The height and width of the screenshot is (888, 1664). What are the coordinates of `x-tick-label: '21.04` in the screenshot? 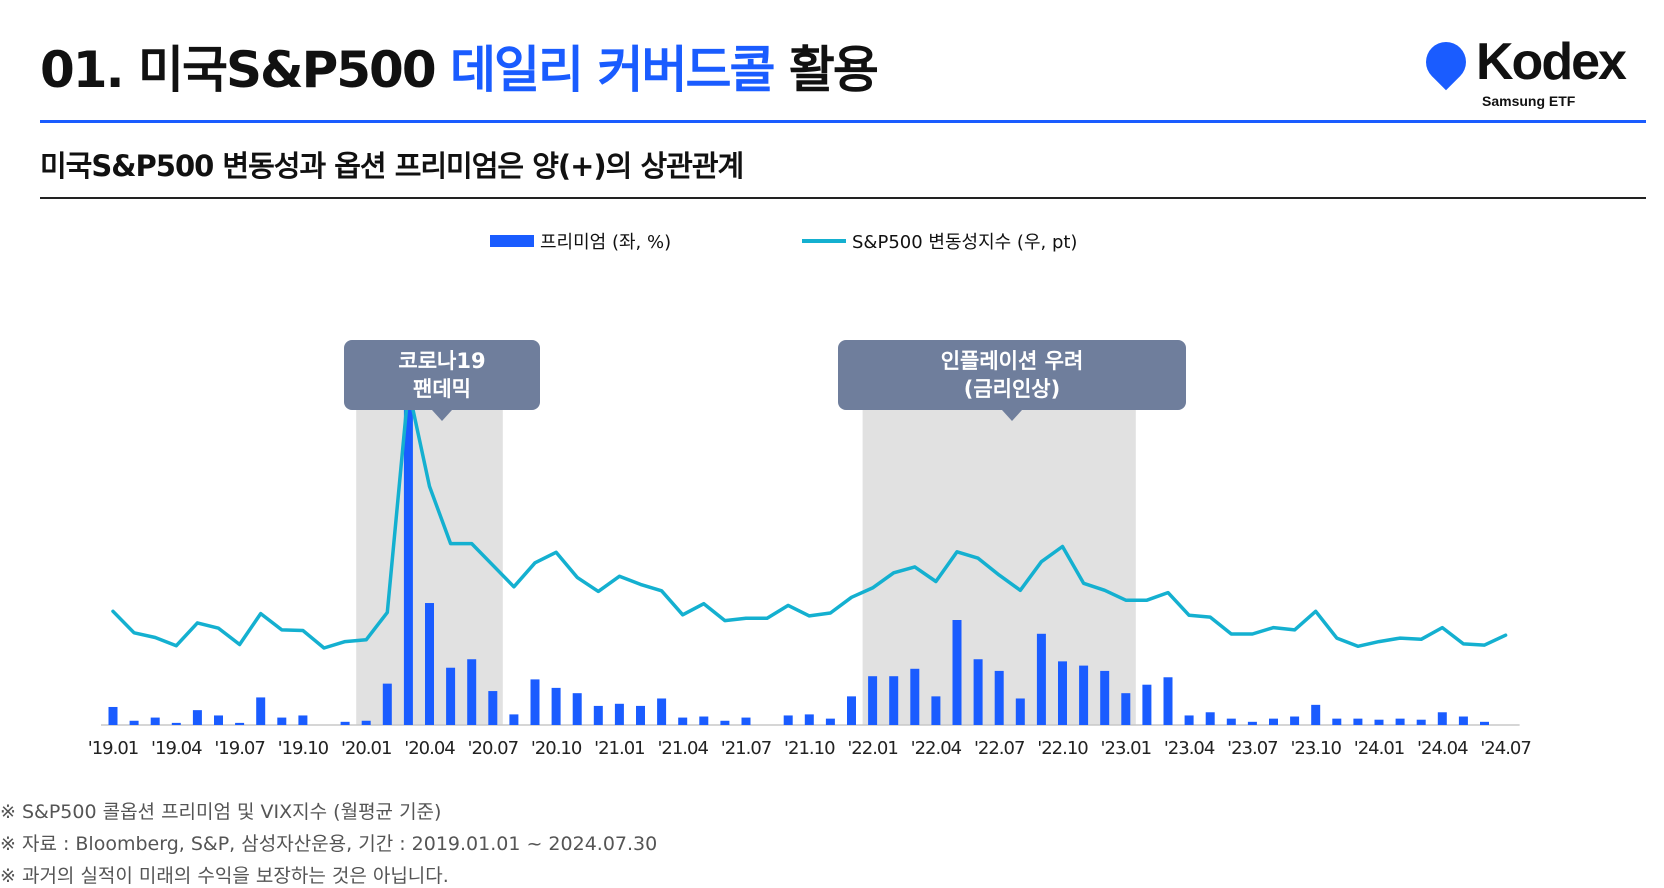 It's located at (682, 748).